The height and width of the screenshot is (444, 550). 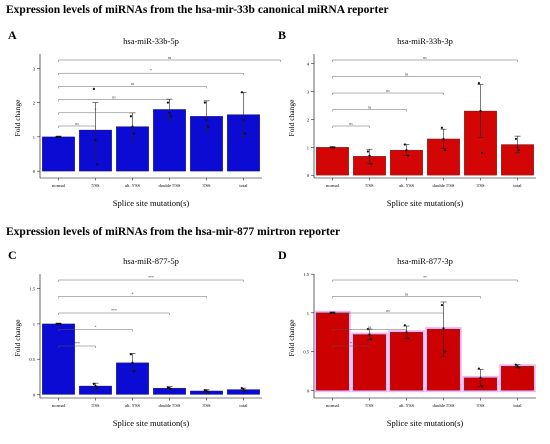 What do you see at coordinates (34, 103) in the screenshot?
I see `y-tick-label: 2` at bounding box center [34, 103].